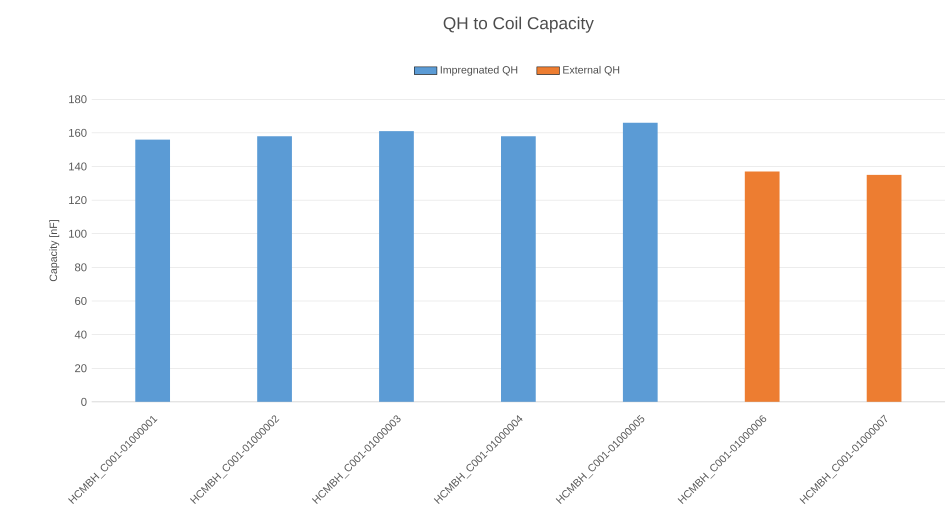 This screenshot has width=950, height=526. Describe the element at coordinates (591, 71) in the screenshot. I see `legend-label: External QH` at that location.